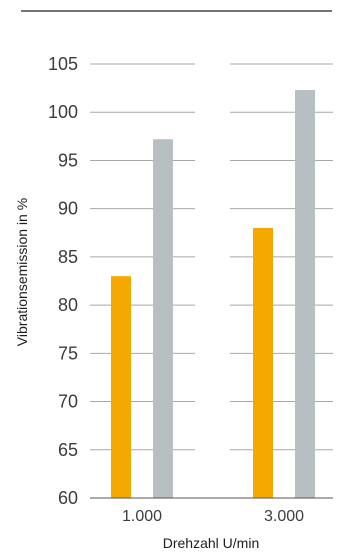  I want to click on y-tick-label: 105, so click(63, 64).